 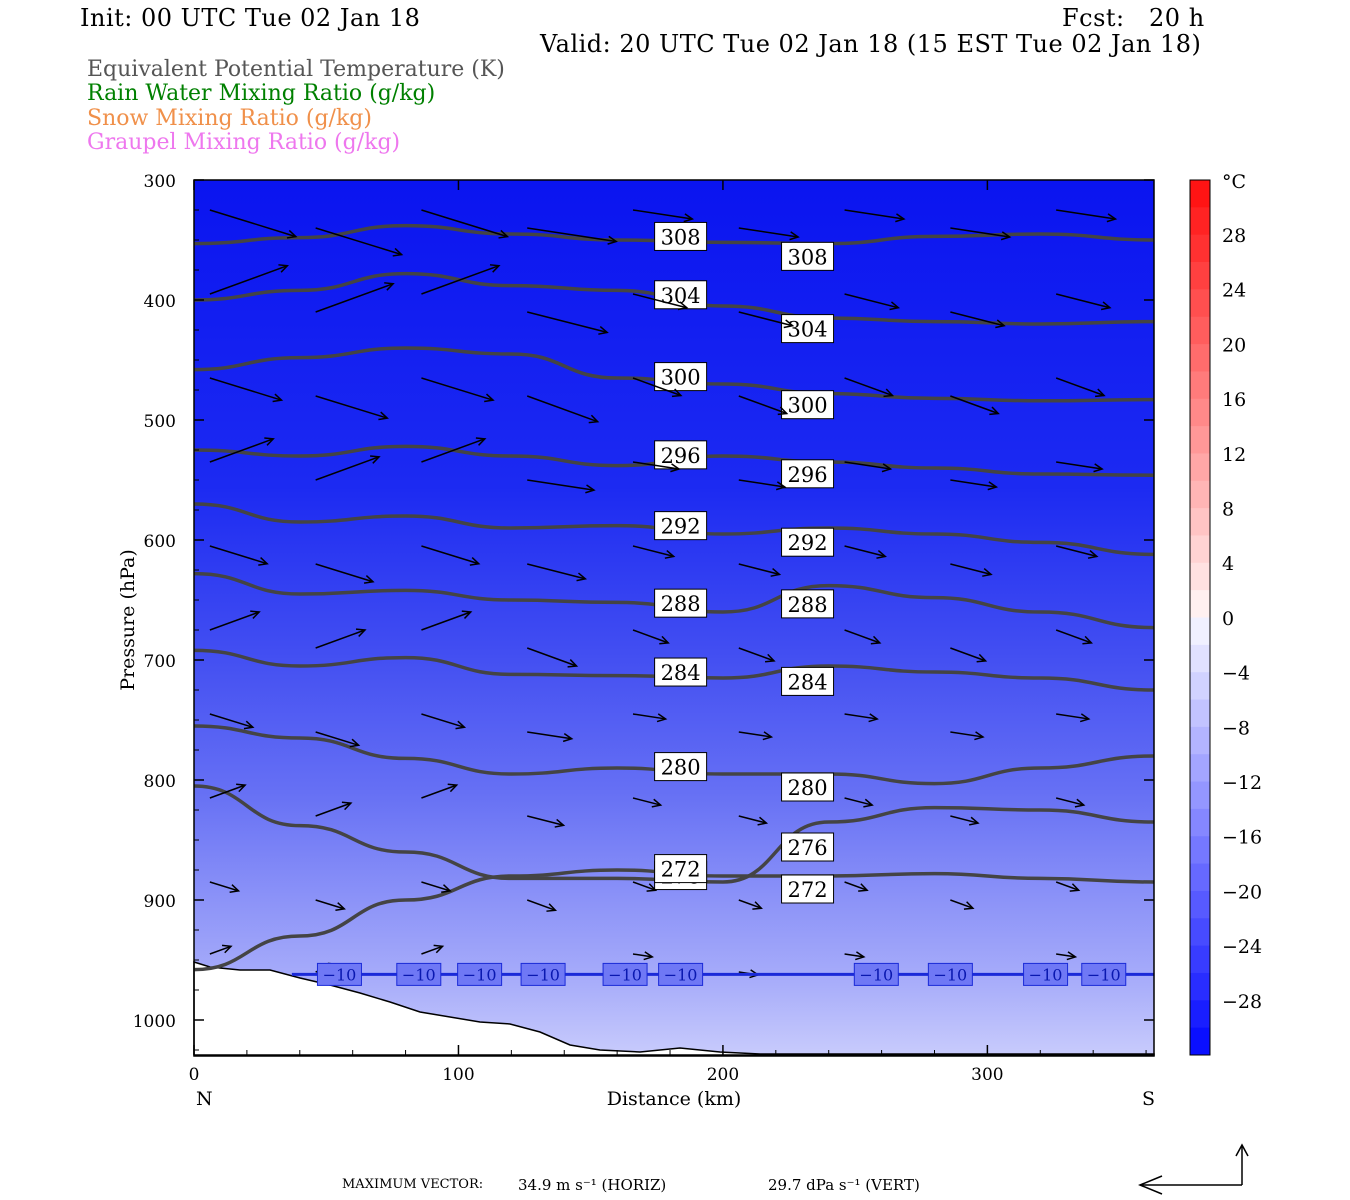 I want to click on colorbar-label: 20, so click(x=1234, y=345).